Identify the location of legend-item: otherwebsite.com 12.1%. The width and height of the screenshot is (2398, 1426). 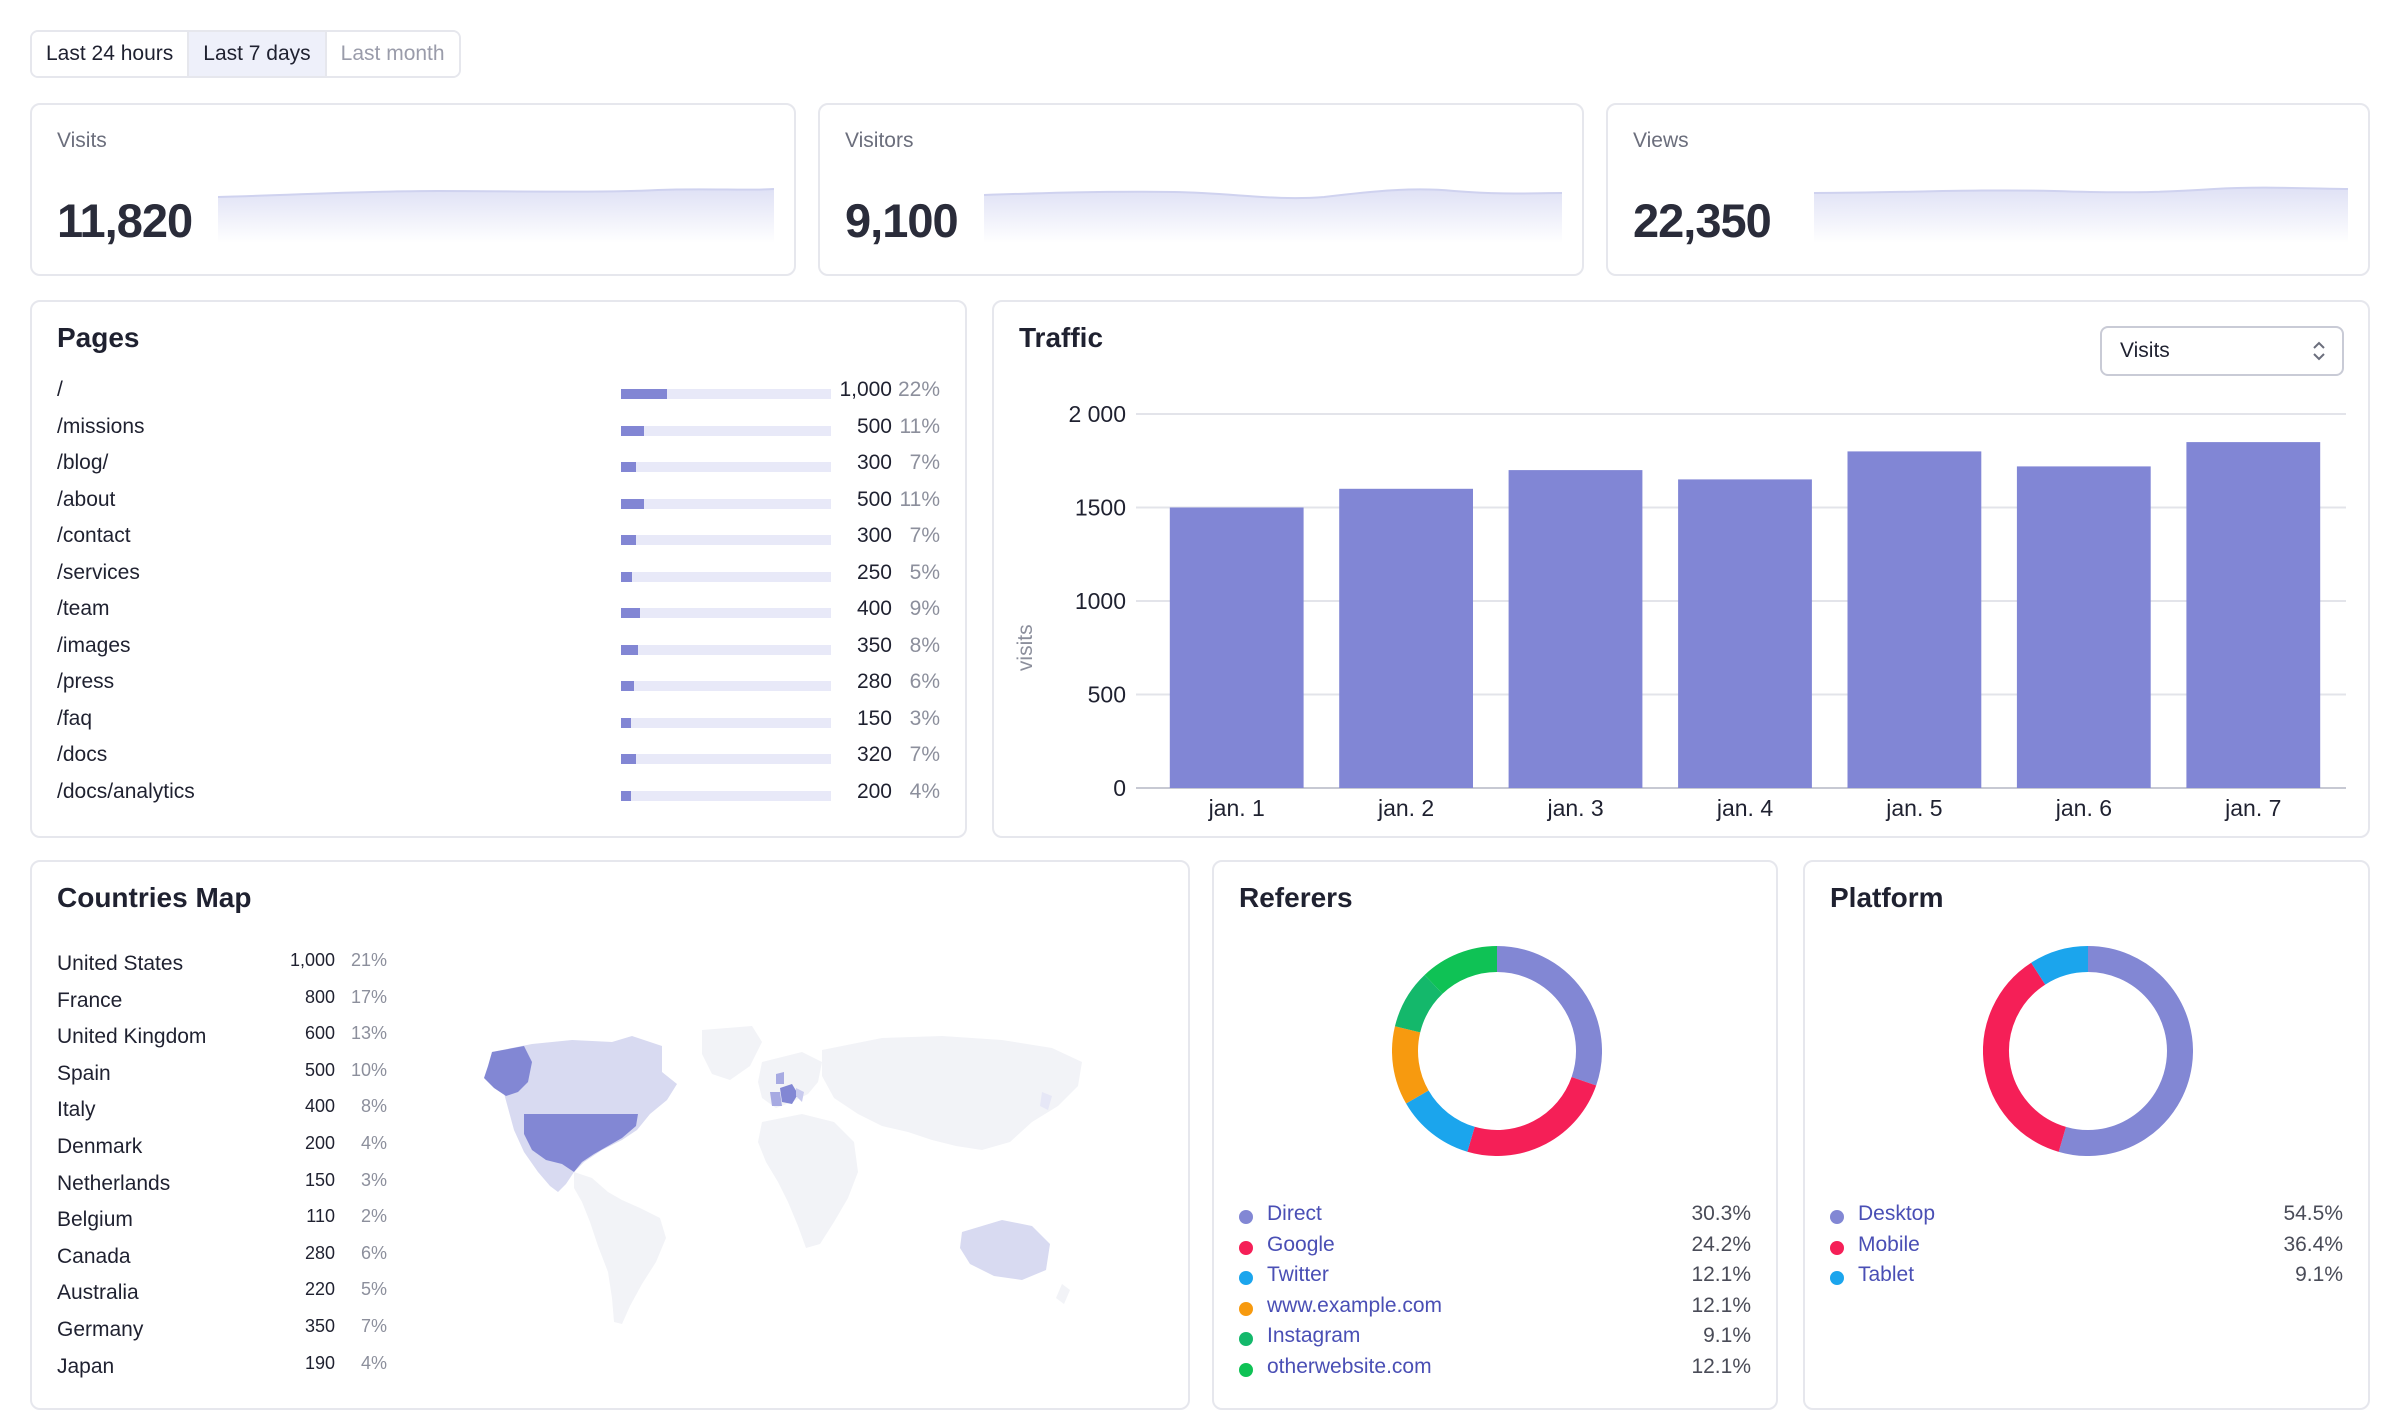
(1495, 1370).